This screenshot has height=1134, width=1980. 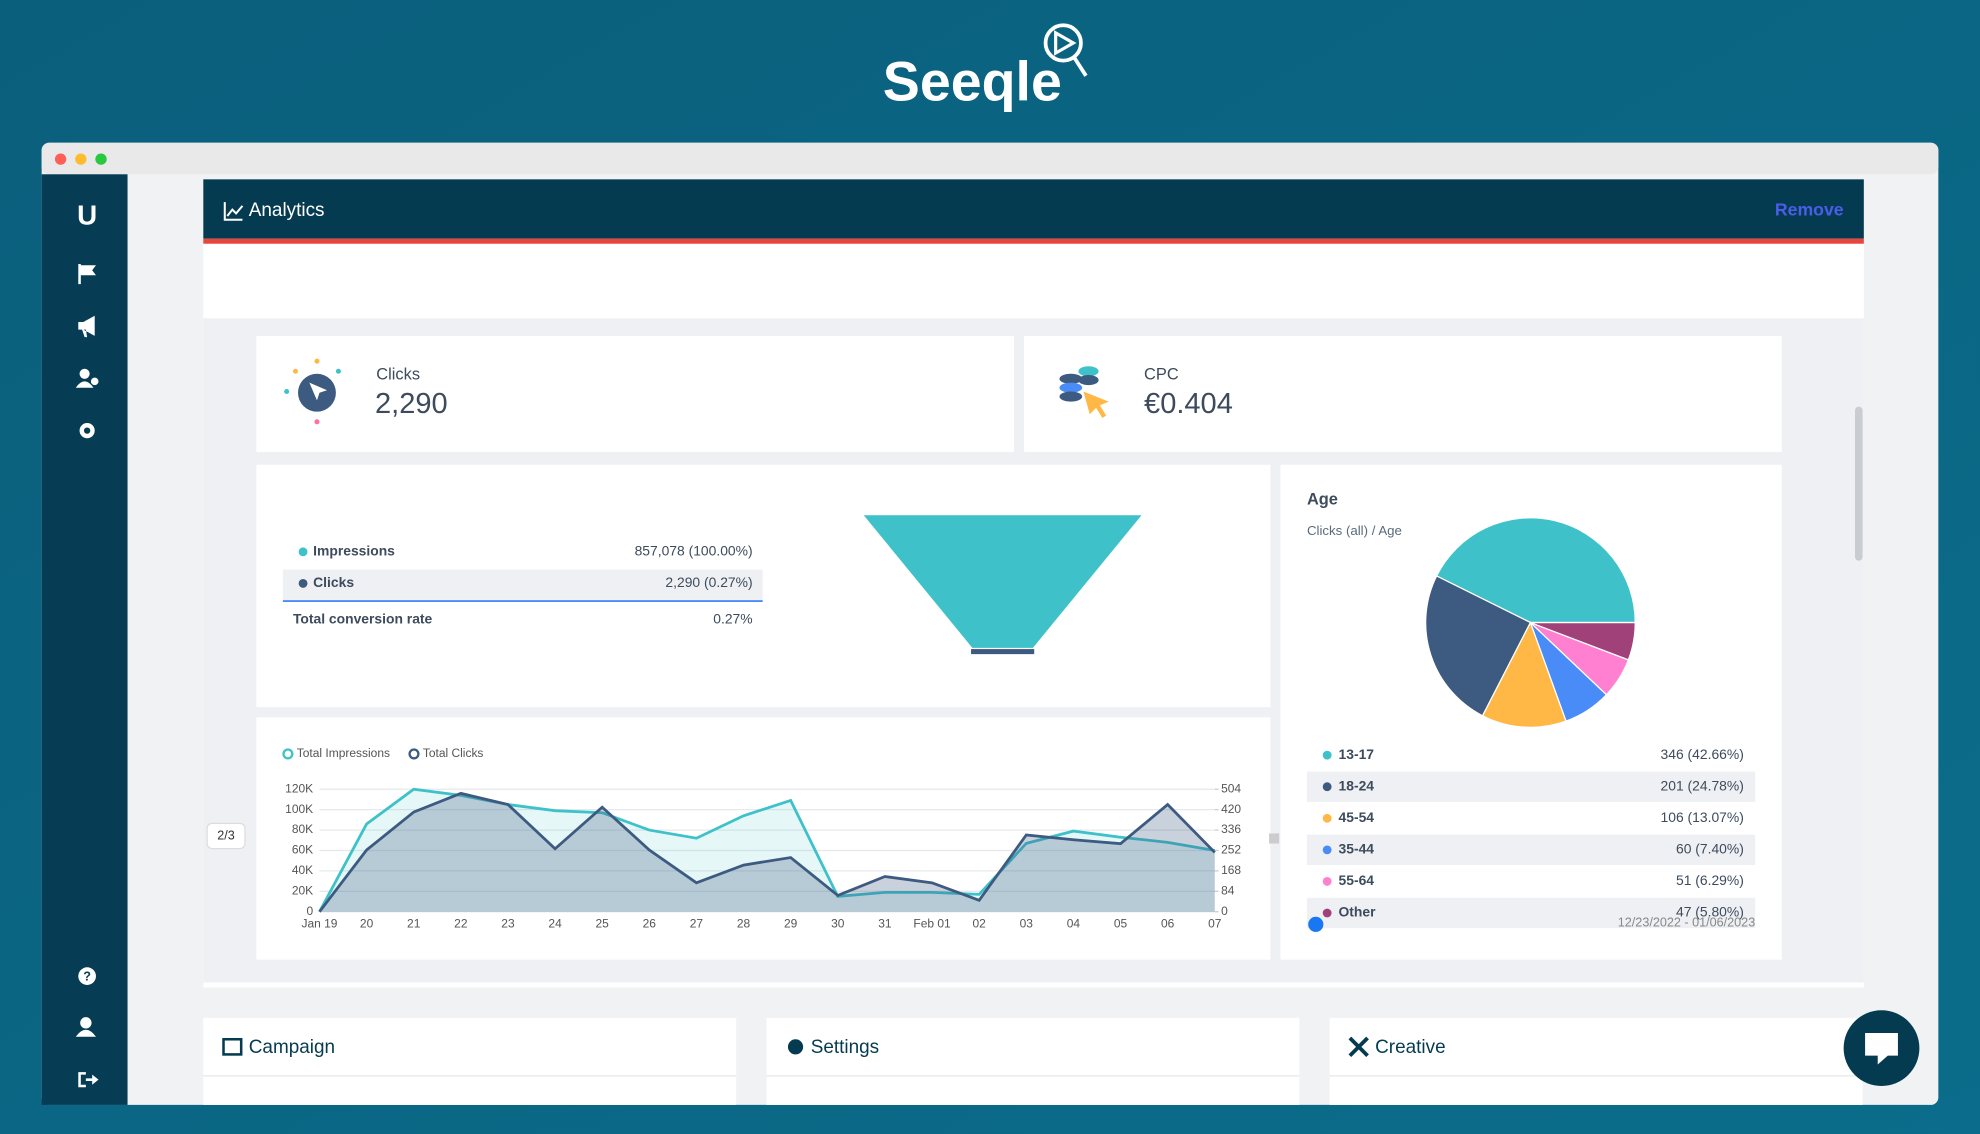 What do you see at coordinates (232, 1047) in the screenshot?
I see `campaign-icon` at bounding box center [232, 1047].